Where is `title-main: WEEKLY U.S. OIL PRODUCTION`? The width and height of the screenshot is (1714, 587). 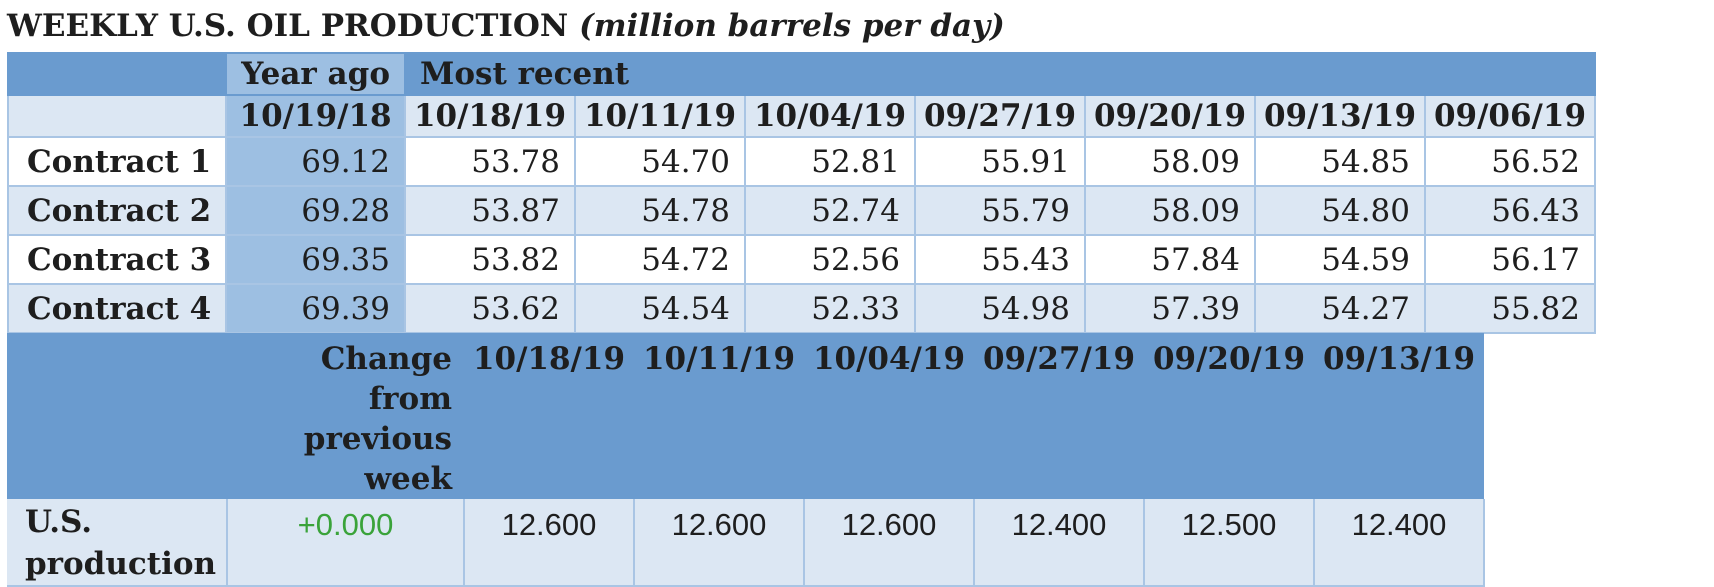
title-main: WEEKLY U.S. OIL PRODUCTION is located at coordinates (288, 26).